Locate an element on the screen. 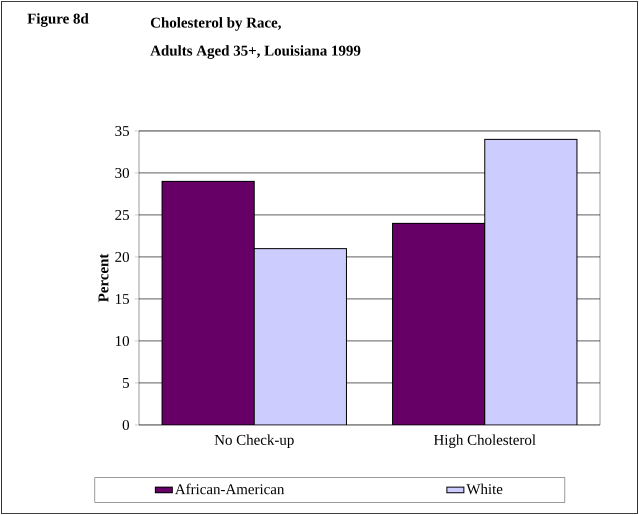  chart-subtitle: Adults Aged 35+, Louisiana 1999 is located at coordinates (255, 52).